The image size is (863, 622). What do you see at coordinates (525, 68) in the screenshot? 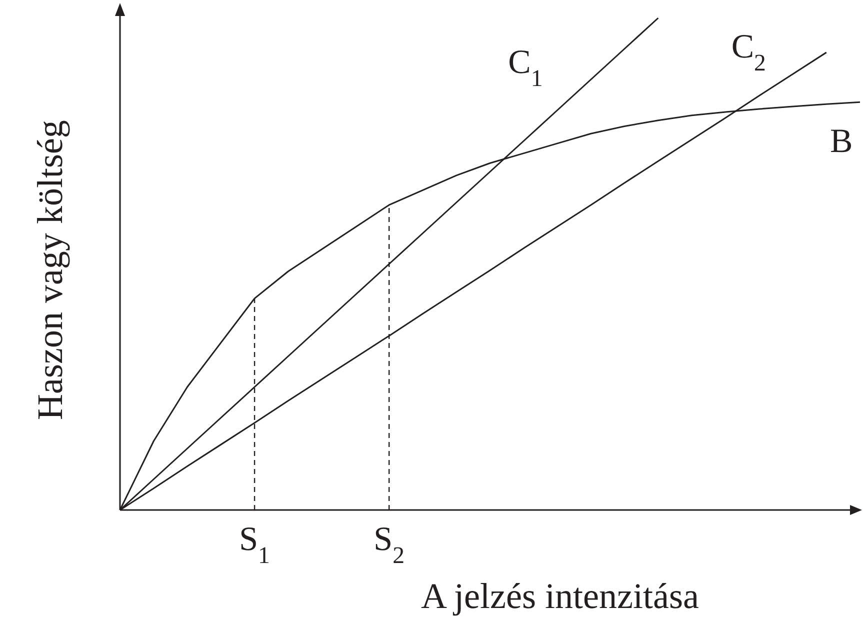
I see `series-label: C$_{1}$` at bounding box center [525, 68].